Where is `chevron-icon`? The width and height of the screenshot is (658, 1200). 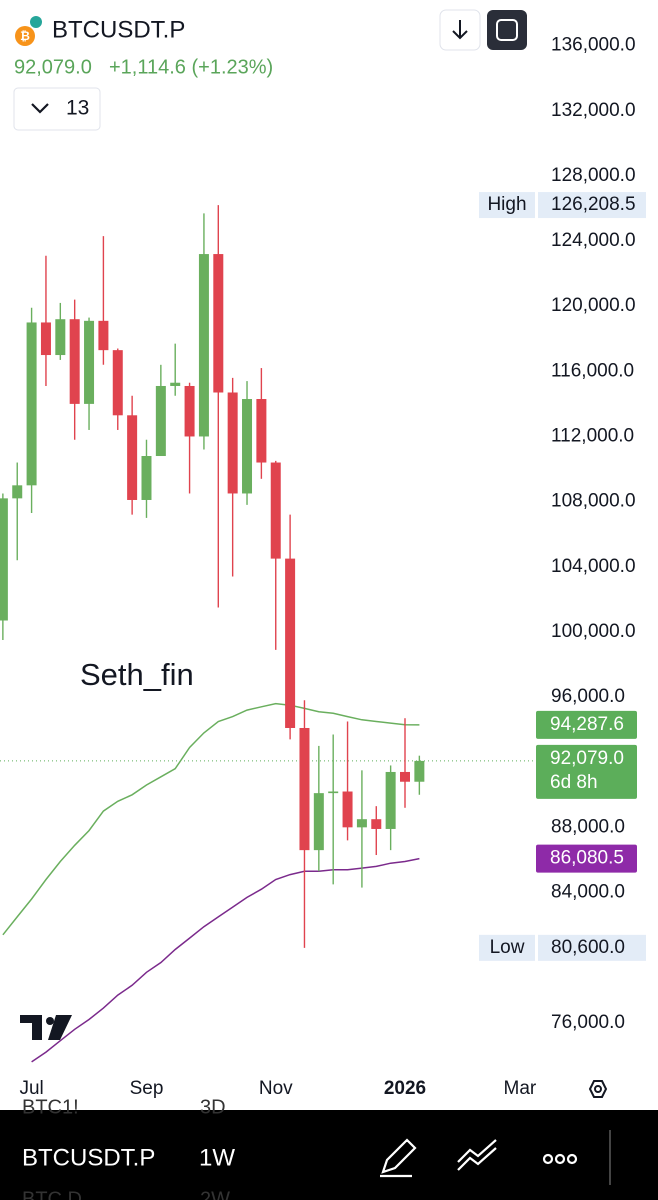
chevron-icon is located at coordinates (40, 108).